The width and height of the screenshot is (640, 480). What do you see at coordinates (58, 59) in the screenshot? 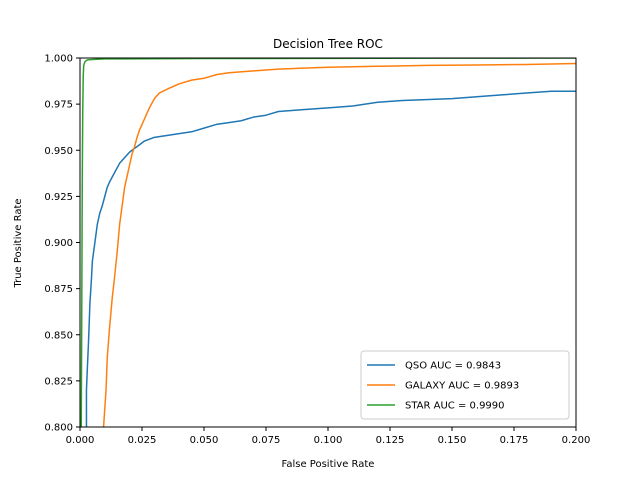
I see `y-tick-label: 1.000` at bounding box center [58, 59].